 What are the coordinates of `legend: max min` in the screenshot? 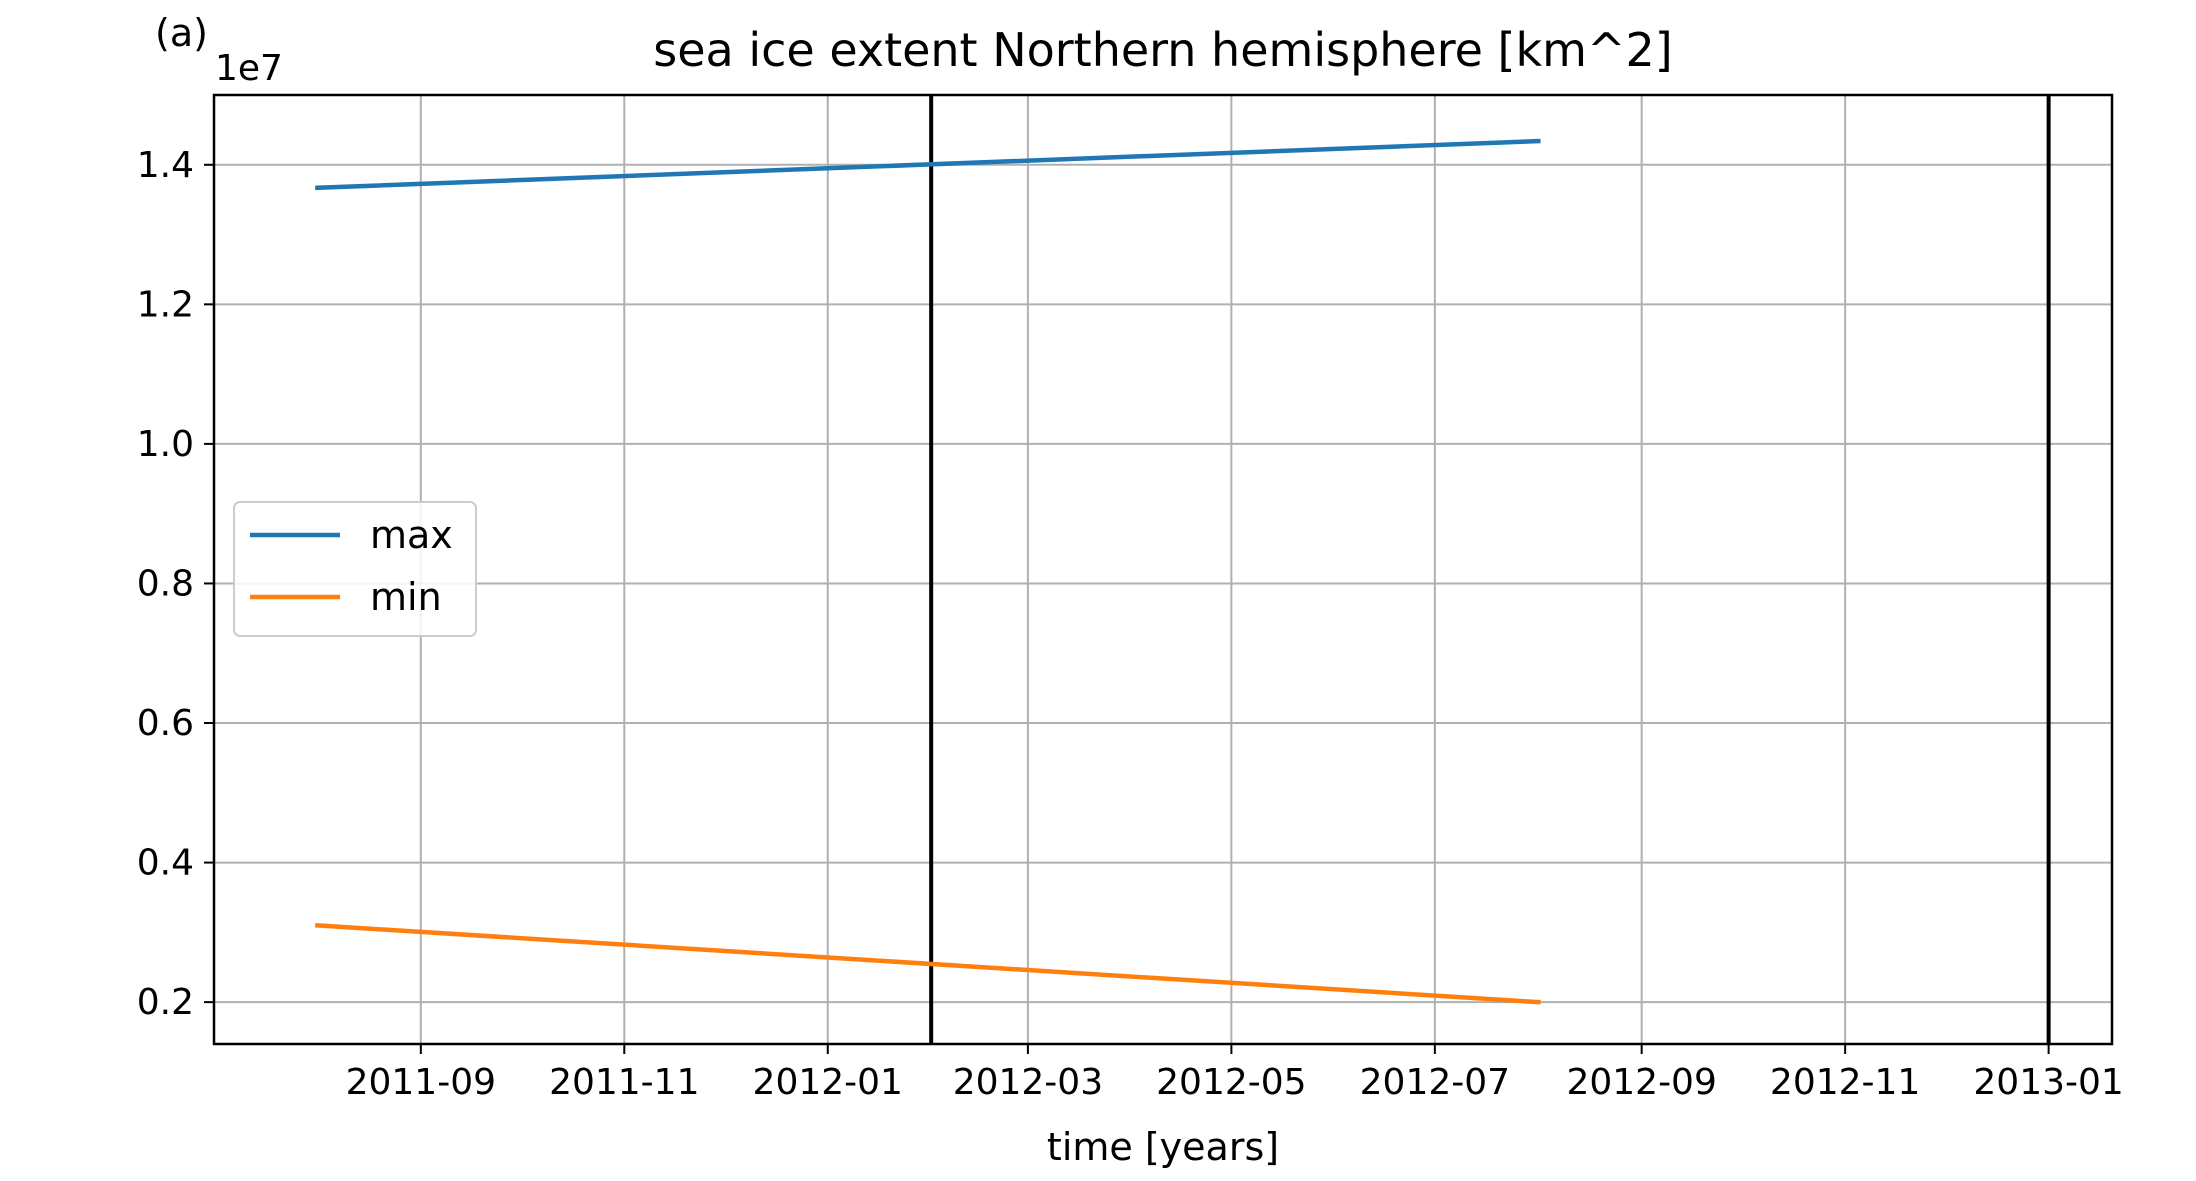 It's located at (355, 569).